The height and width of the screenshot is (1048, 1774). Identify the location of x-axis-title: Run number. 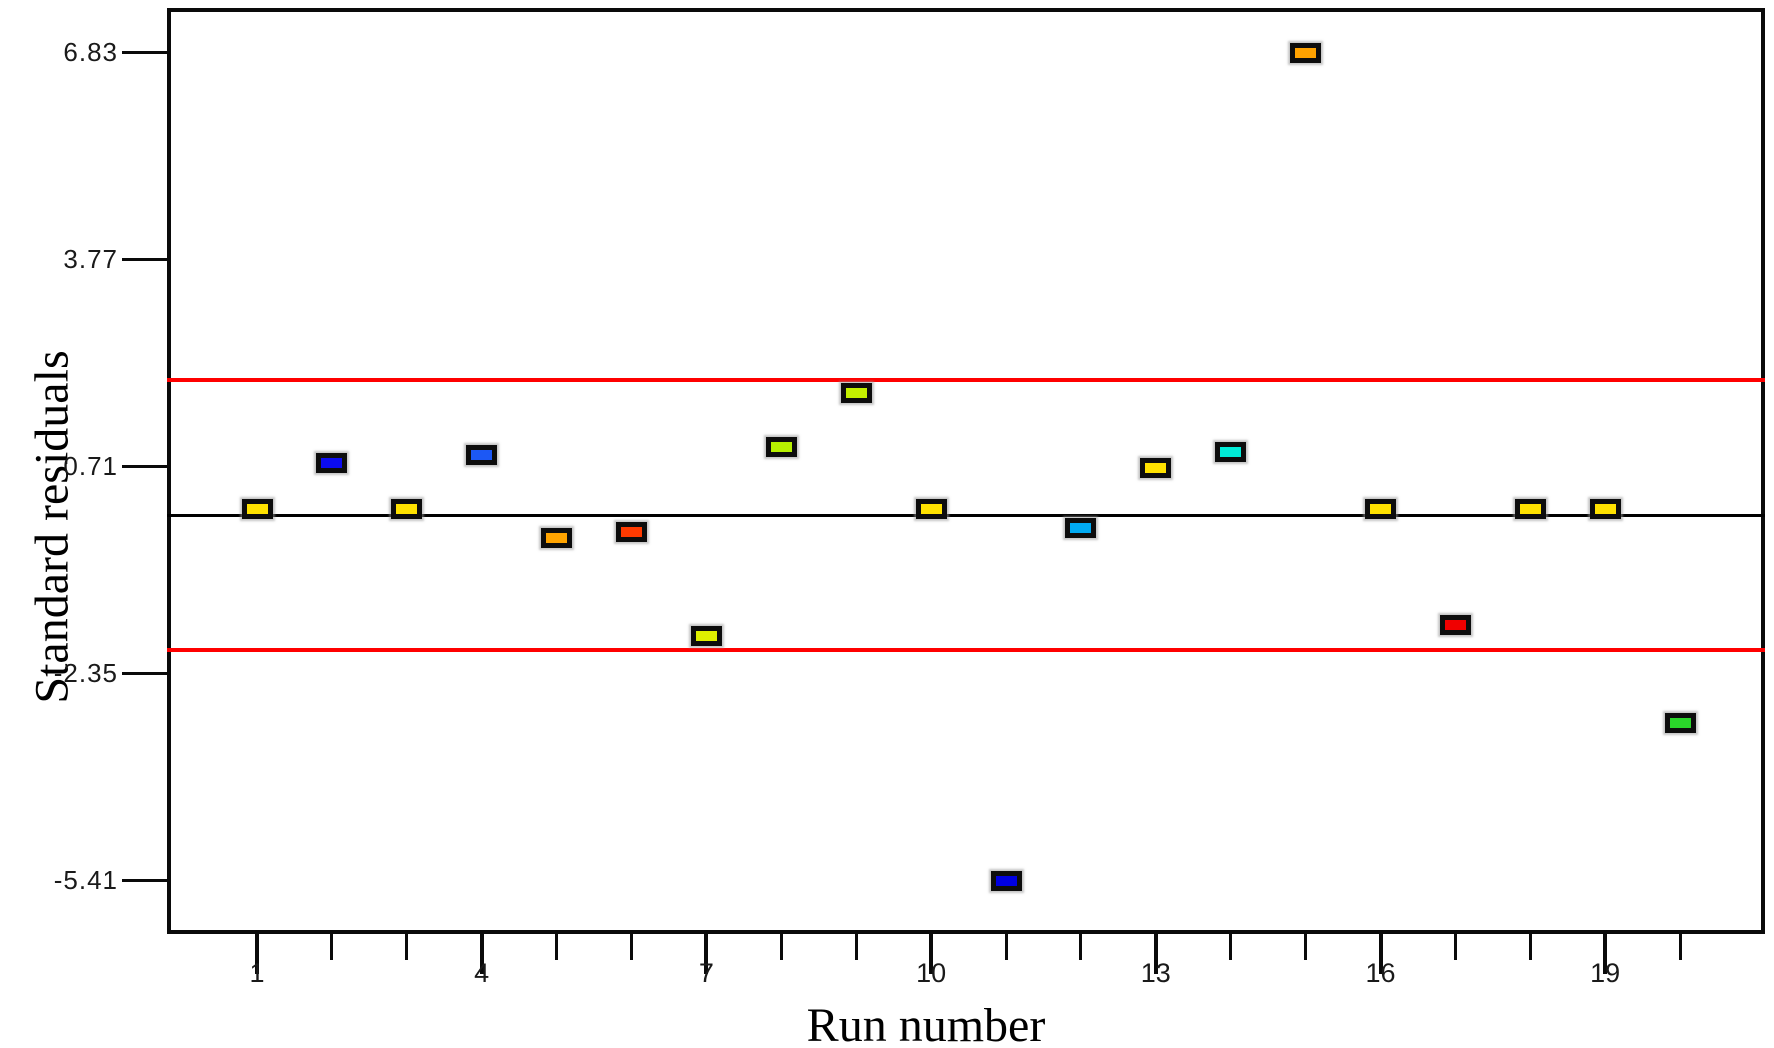
(926, 1023).